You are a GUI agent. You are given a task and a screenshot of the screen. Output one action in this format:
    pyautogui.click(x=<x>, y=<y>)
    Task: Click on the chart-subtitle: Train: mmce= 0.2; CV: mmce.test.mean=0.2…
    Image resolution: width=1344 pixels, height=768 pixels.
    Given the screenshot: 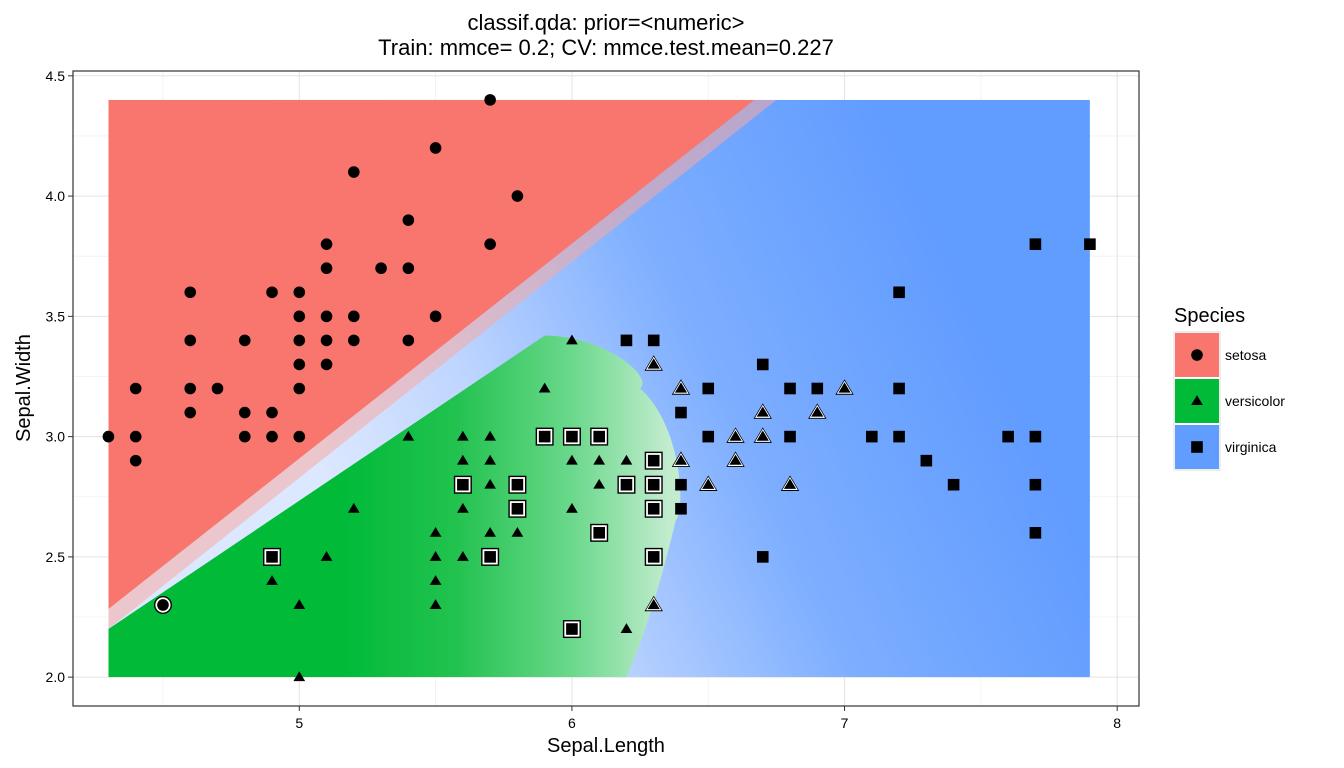 What is the action you would take?
    pyautogui.click(x=606, y=47)
    